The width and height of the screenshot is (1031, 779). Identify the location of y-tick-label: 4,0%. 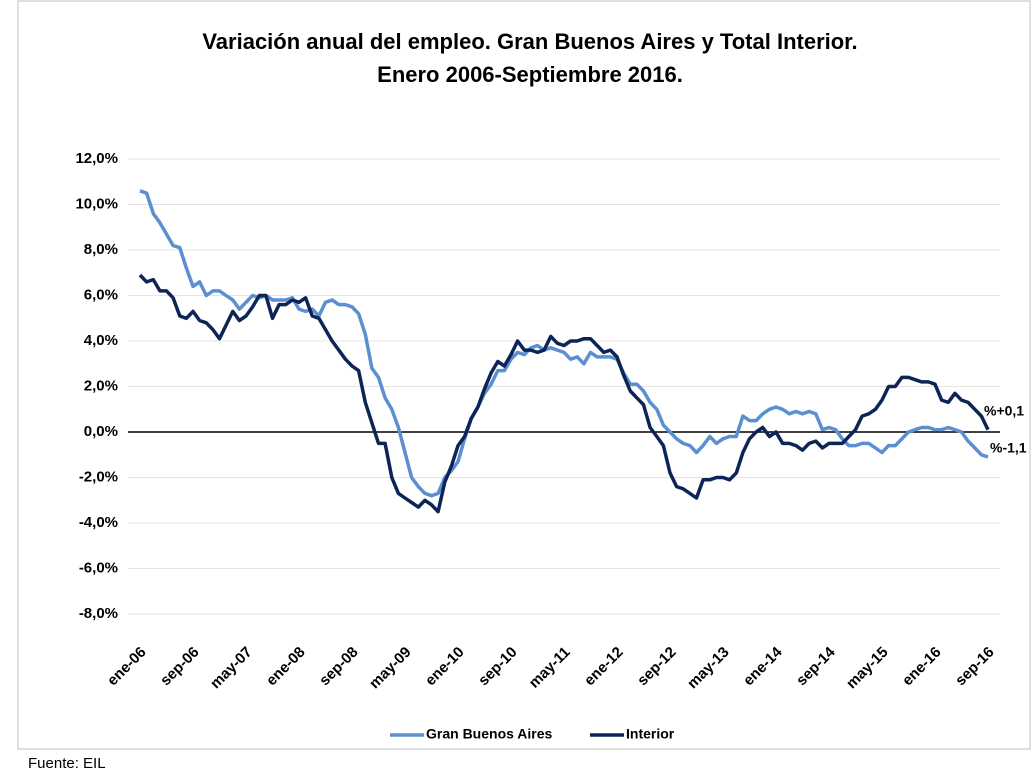
(101, 340).